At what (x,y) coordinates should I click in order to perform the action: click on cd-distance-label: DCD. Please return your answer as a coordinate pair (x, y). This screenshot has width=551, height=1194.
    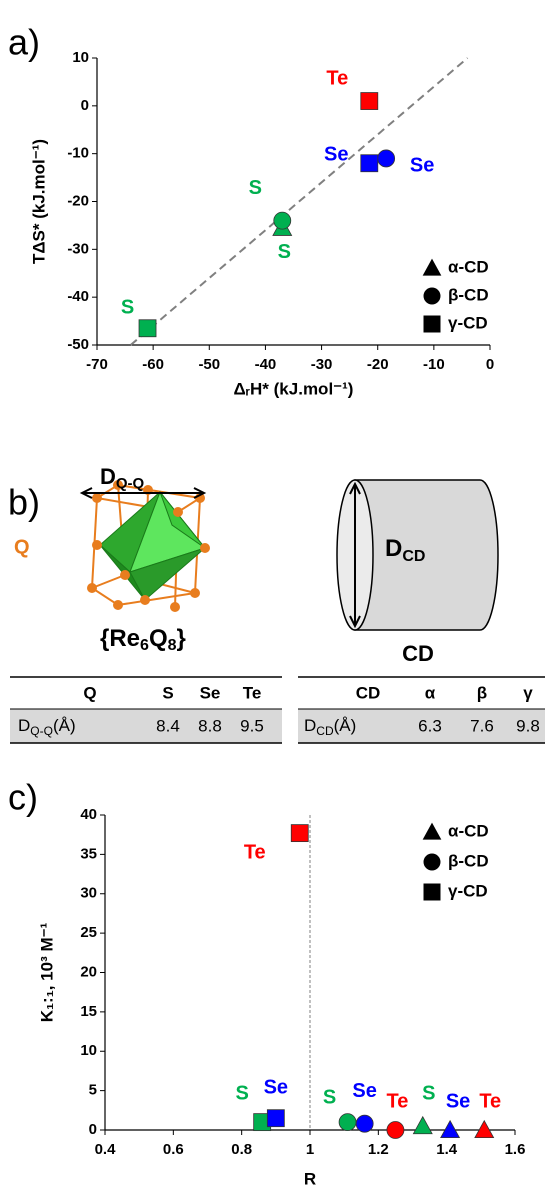
    Looking at the image, I should click on (405, 550).